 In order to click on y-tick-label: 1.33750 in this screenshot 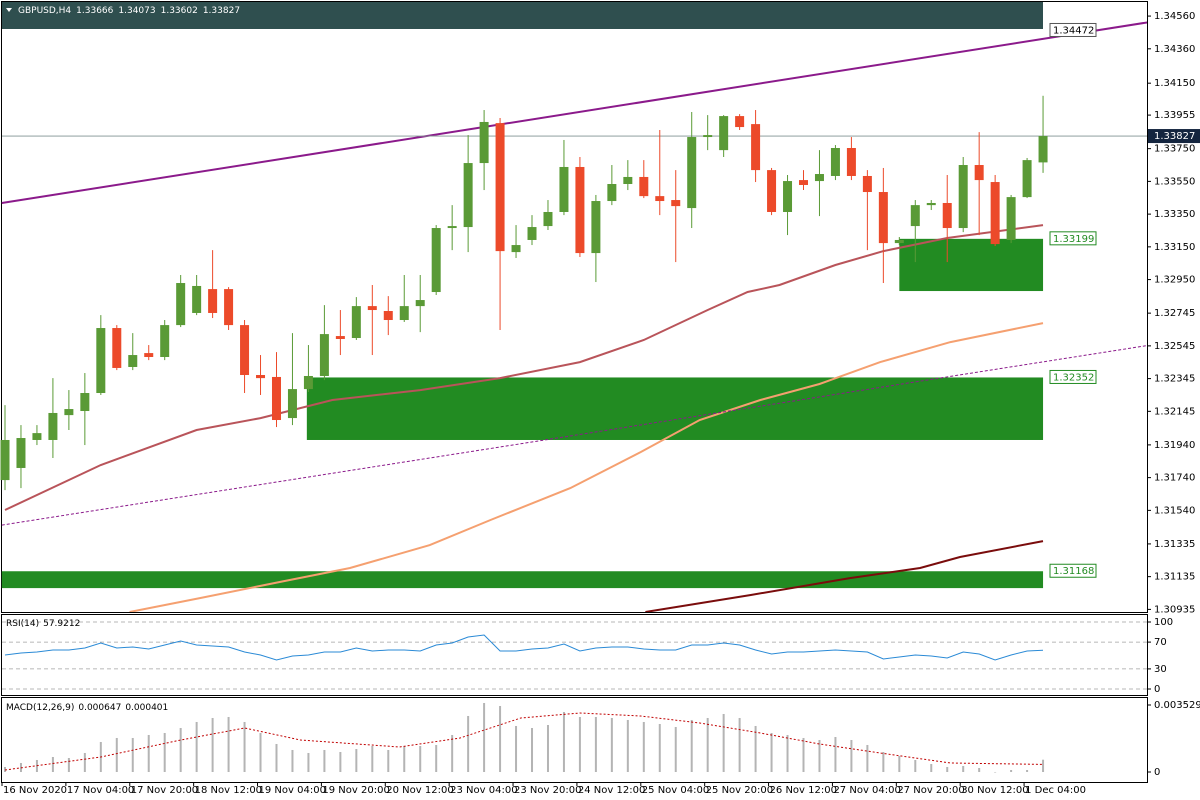, I will do `click(1174, 149)`.